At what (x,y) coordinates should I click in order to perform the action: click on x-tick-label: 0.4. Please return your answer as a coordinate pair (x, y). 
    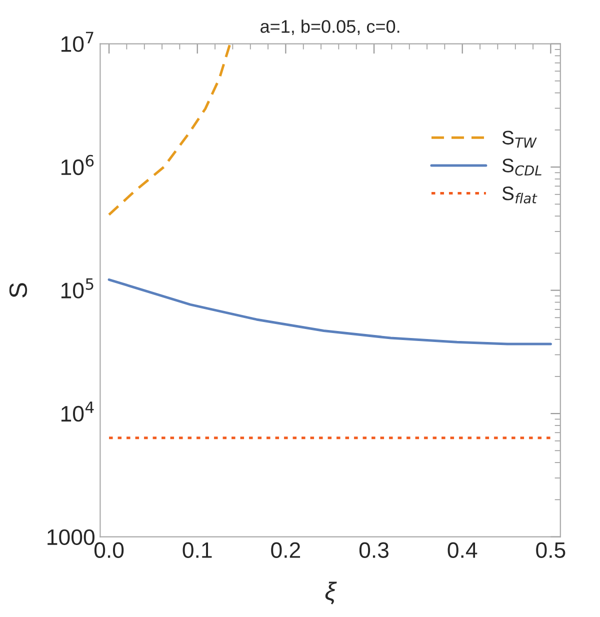
    Looking at the image, I should click on (463, 550).